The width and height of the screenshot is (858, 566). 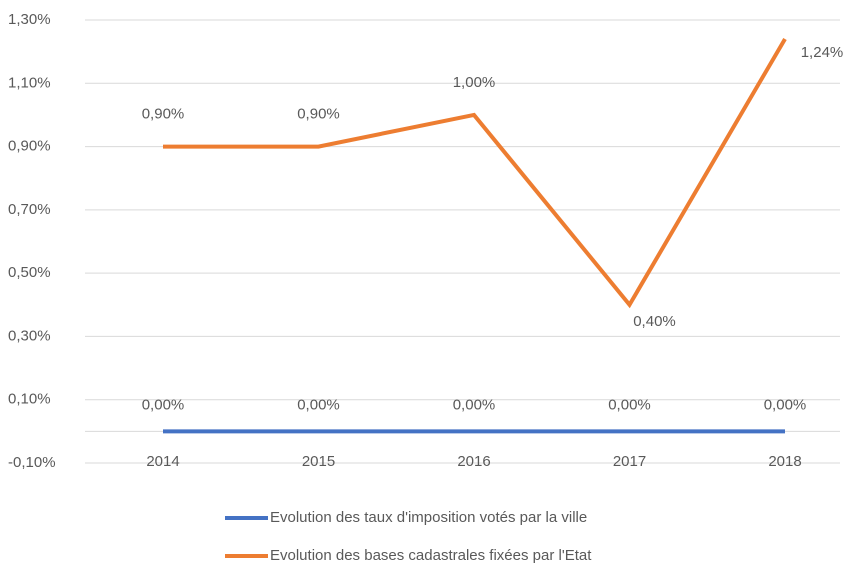 I want to click on data-label: 1,00%, so click(x=474, y=82).